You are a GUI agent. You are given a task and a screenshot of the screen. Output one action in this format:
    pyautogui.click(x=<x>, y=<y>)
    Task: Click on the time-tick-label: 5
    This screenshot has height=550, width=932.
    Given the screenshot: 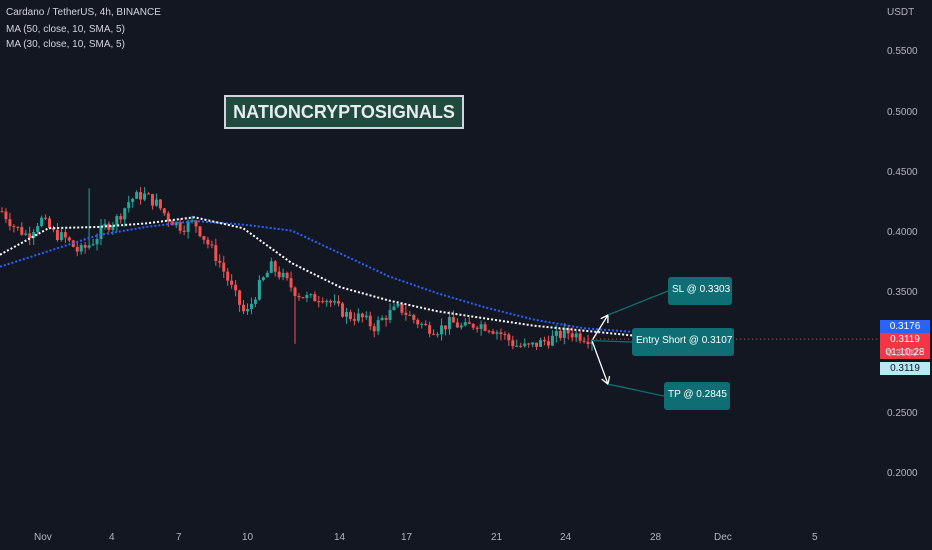 What is the action you would take?
    pyautogui.click(x=815, y=537)
    